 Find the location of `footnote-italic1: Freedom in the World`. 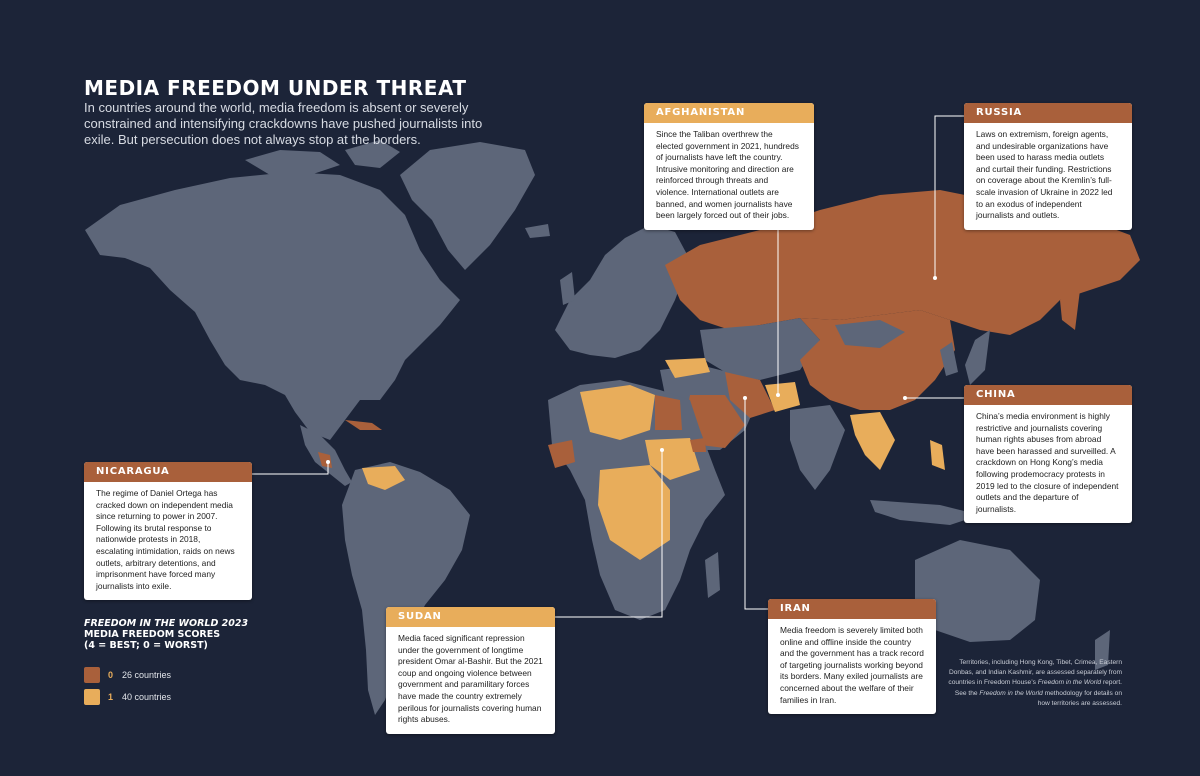

footnote-italic1: Freedom in the World is located at coordinates (1069, 683).